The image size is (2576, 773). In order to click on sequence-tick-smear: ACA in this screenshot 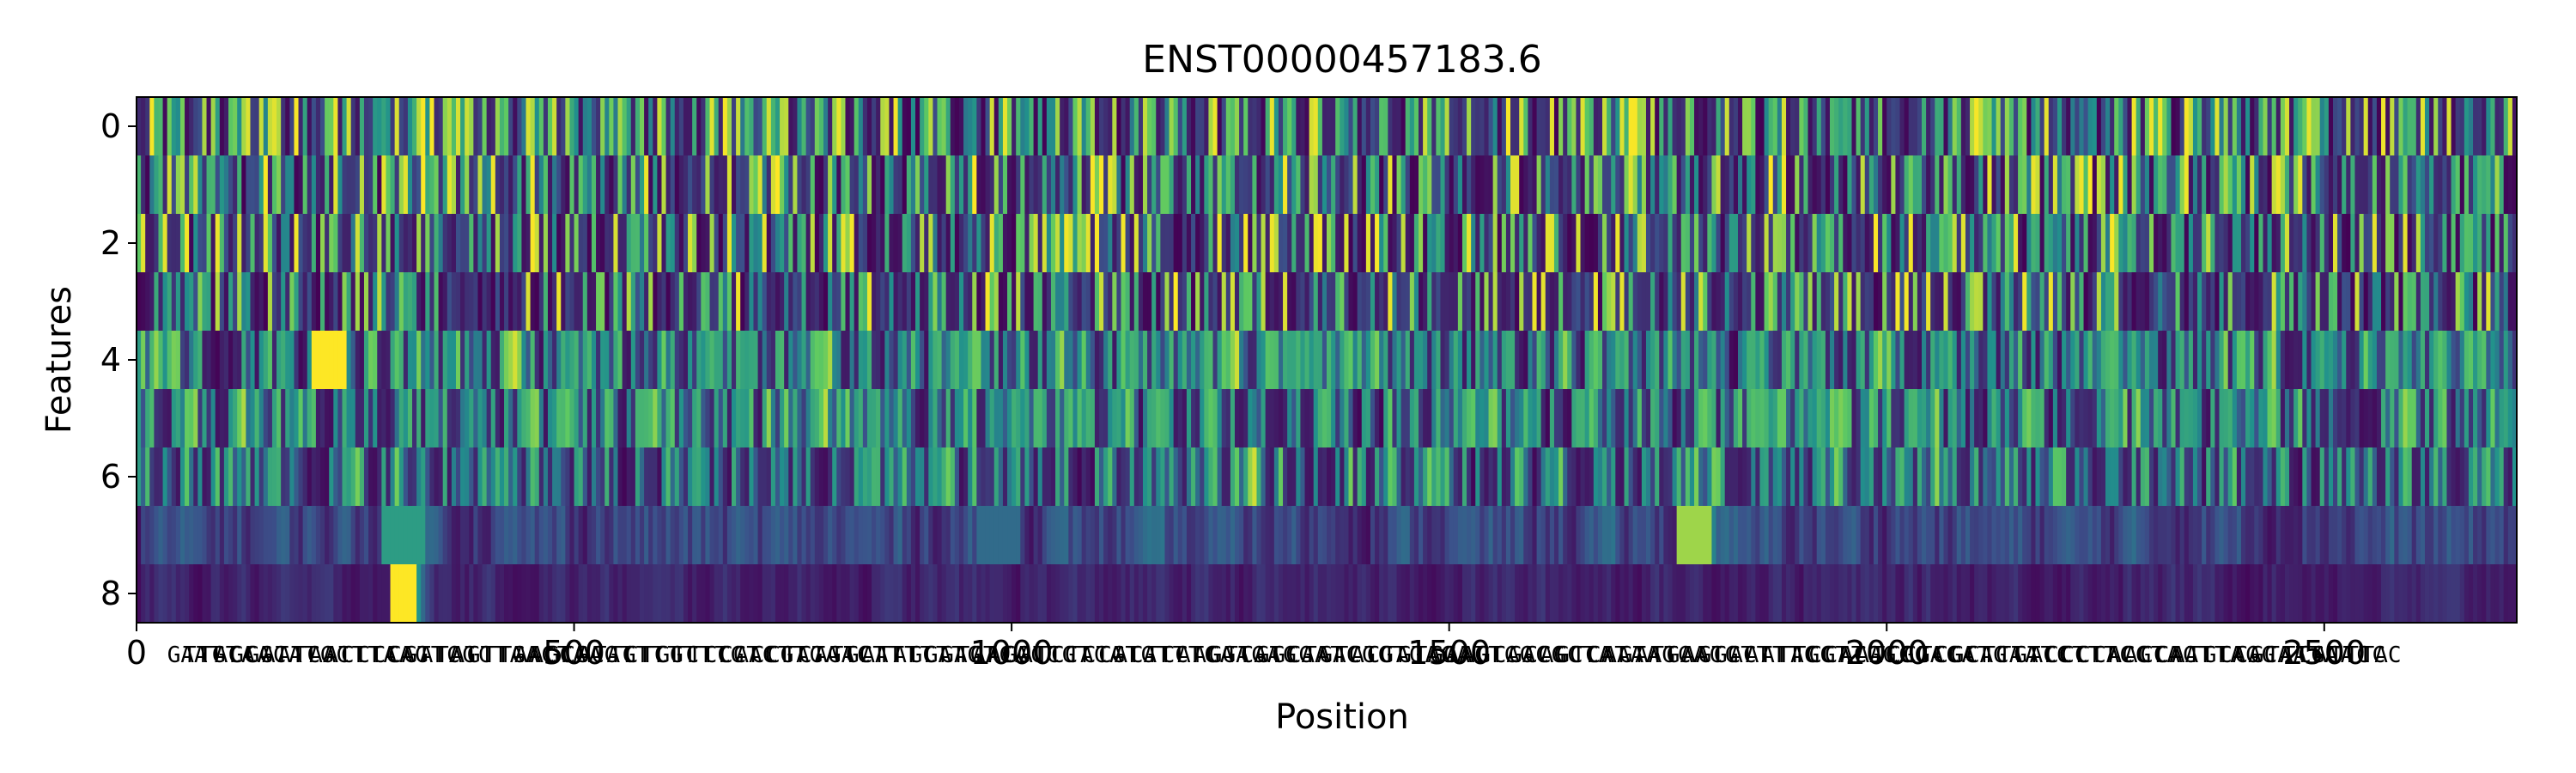, I will do `click(1009, 655)`.